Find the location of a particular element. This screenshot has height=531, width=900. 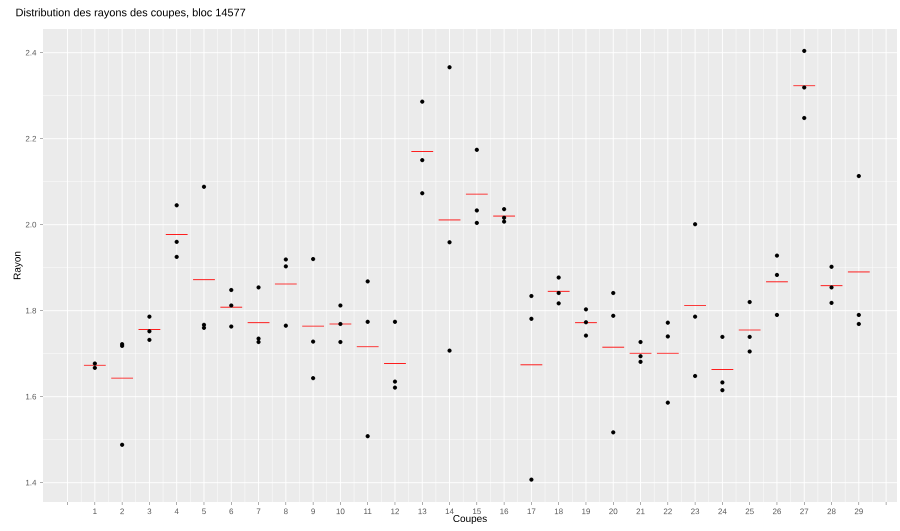

chart-title: Distribution des rayons des coupes, bloc 14577 is located at coordinates (131, 13).